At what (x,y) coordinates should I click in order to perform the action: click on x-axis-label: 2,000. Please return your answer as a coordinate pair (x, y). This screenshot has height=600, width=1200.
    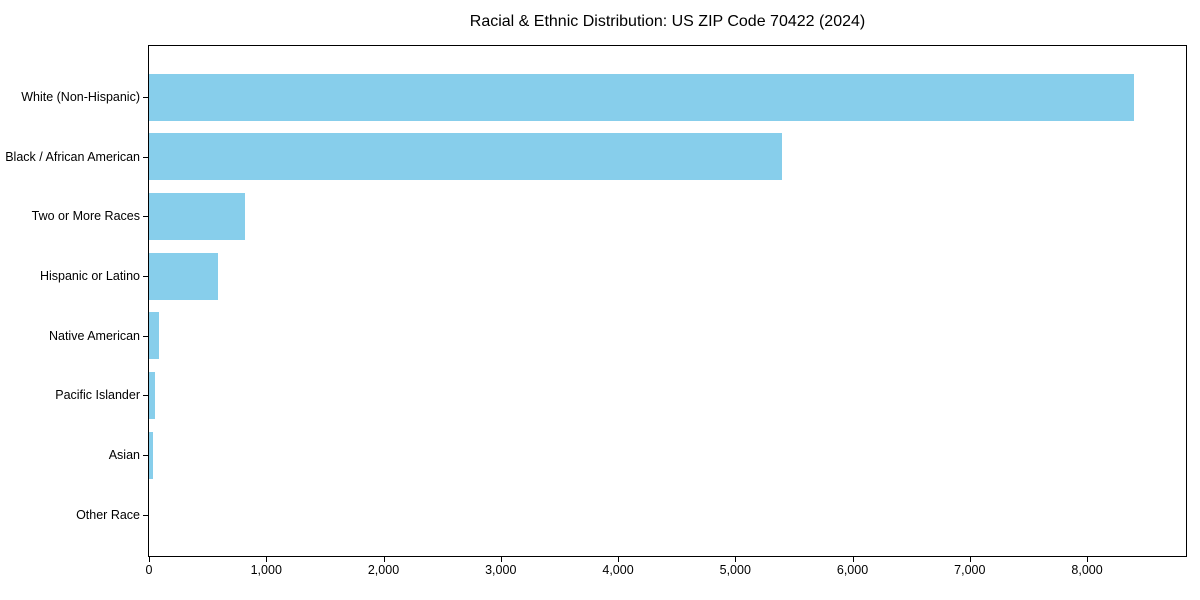
    Looking at the image, I should click on (383, 570).